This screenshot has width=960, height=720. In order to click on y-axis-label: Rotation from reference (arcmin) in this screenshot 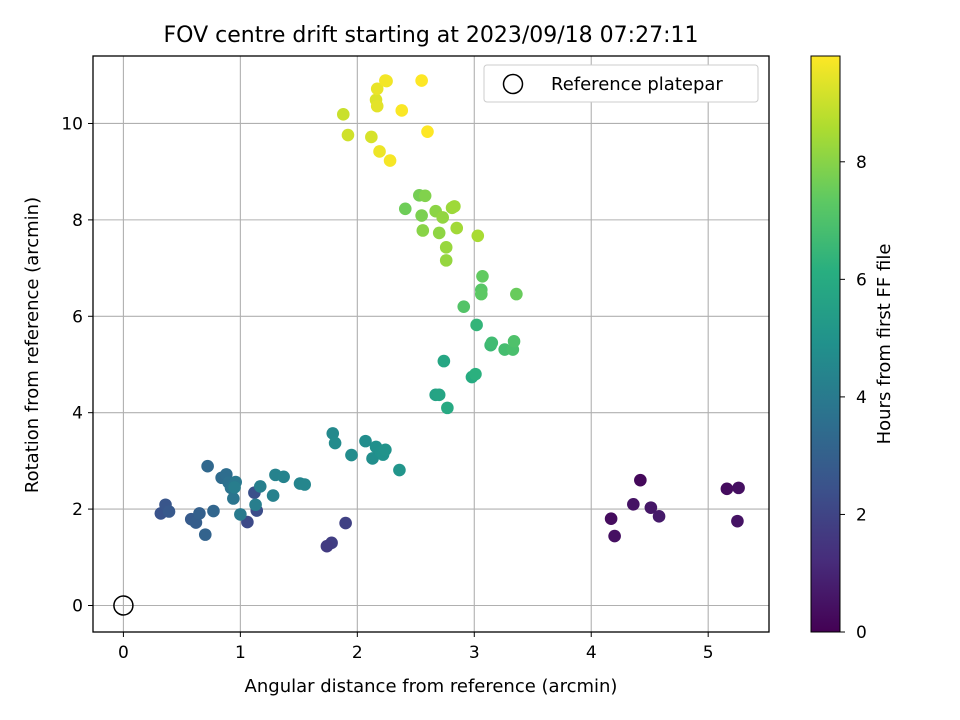, I will do `click(32, 345)`.